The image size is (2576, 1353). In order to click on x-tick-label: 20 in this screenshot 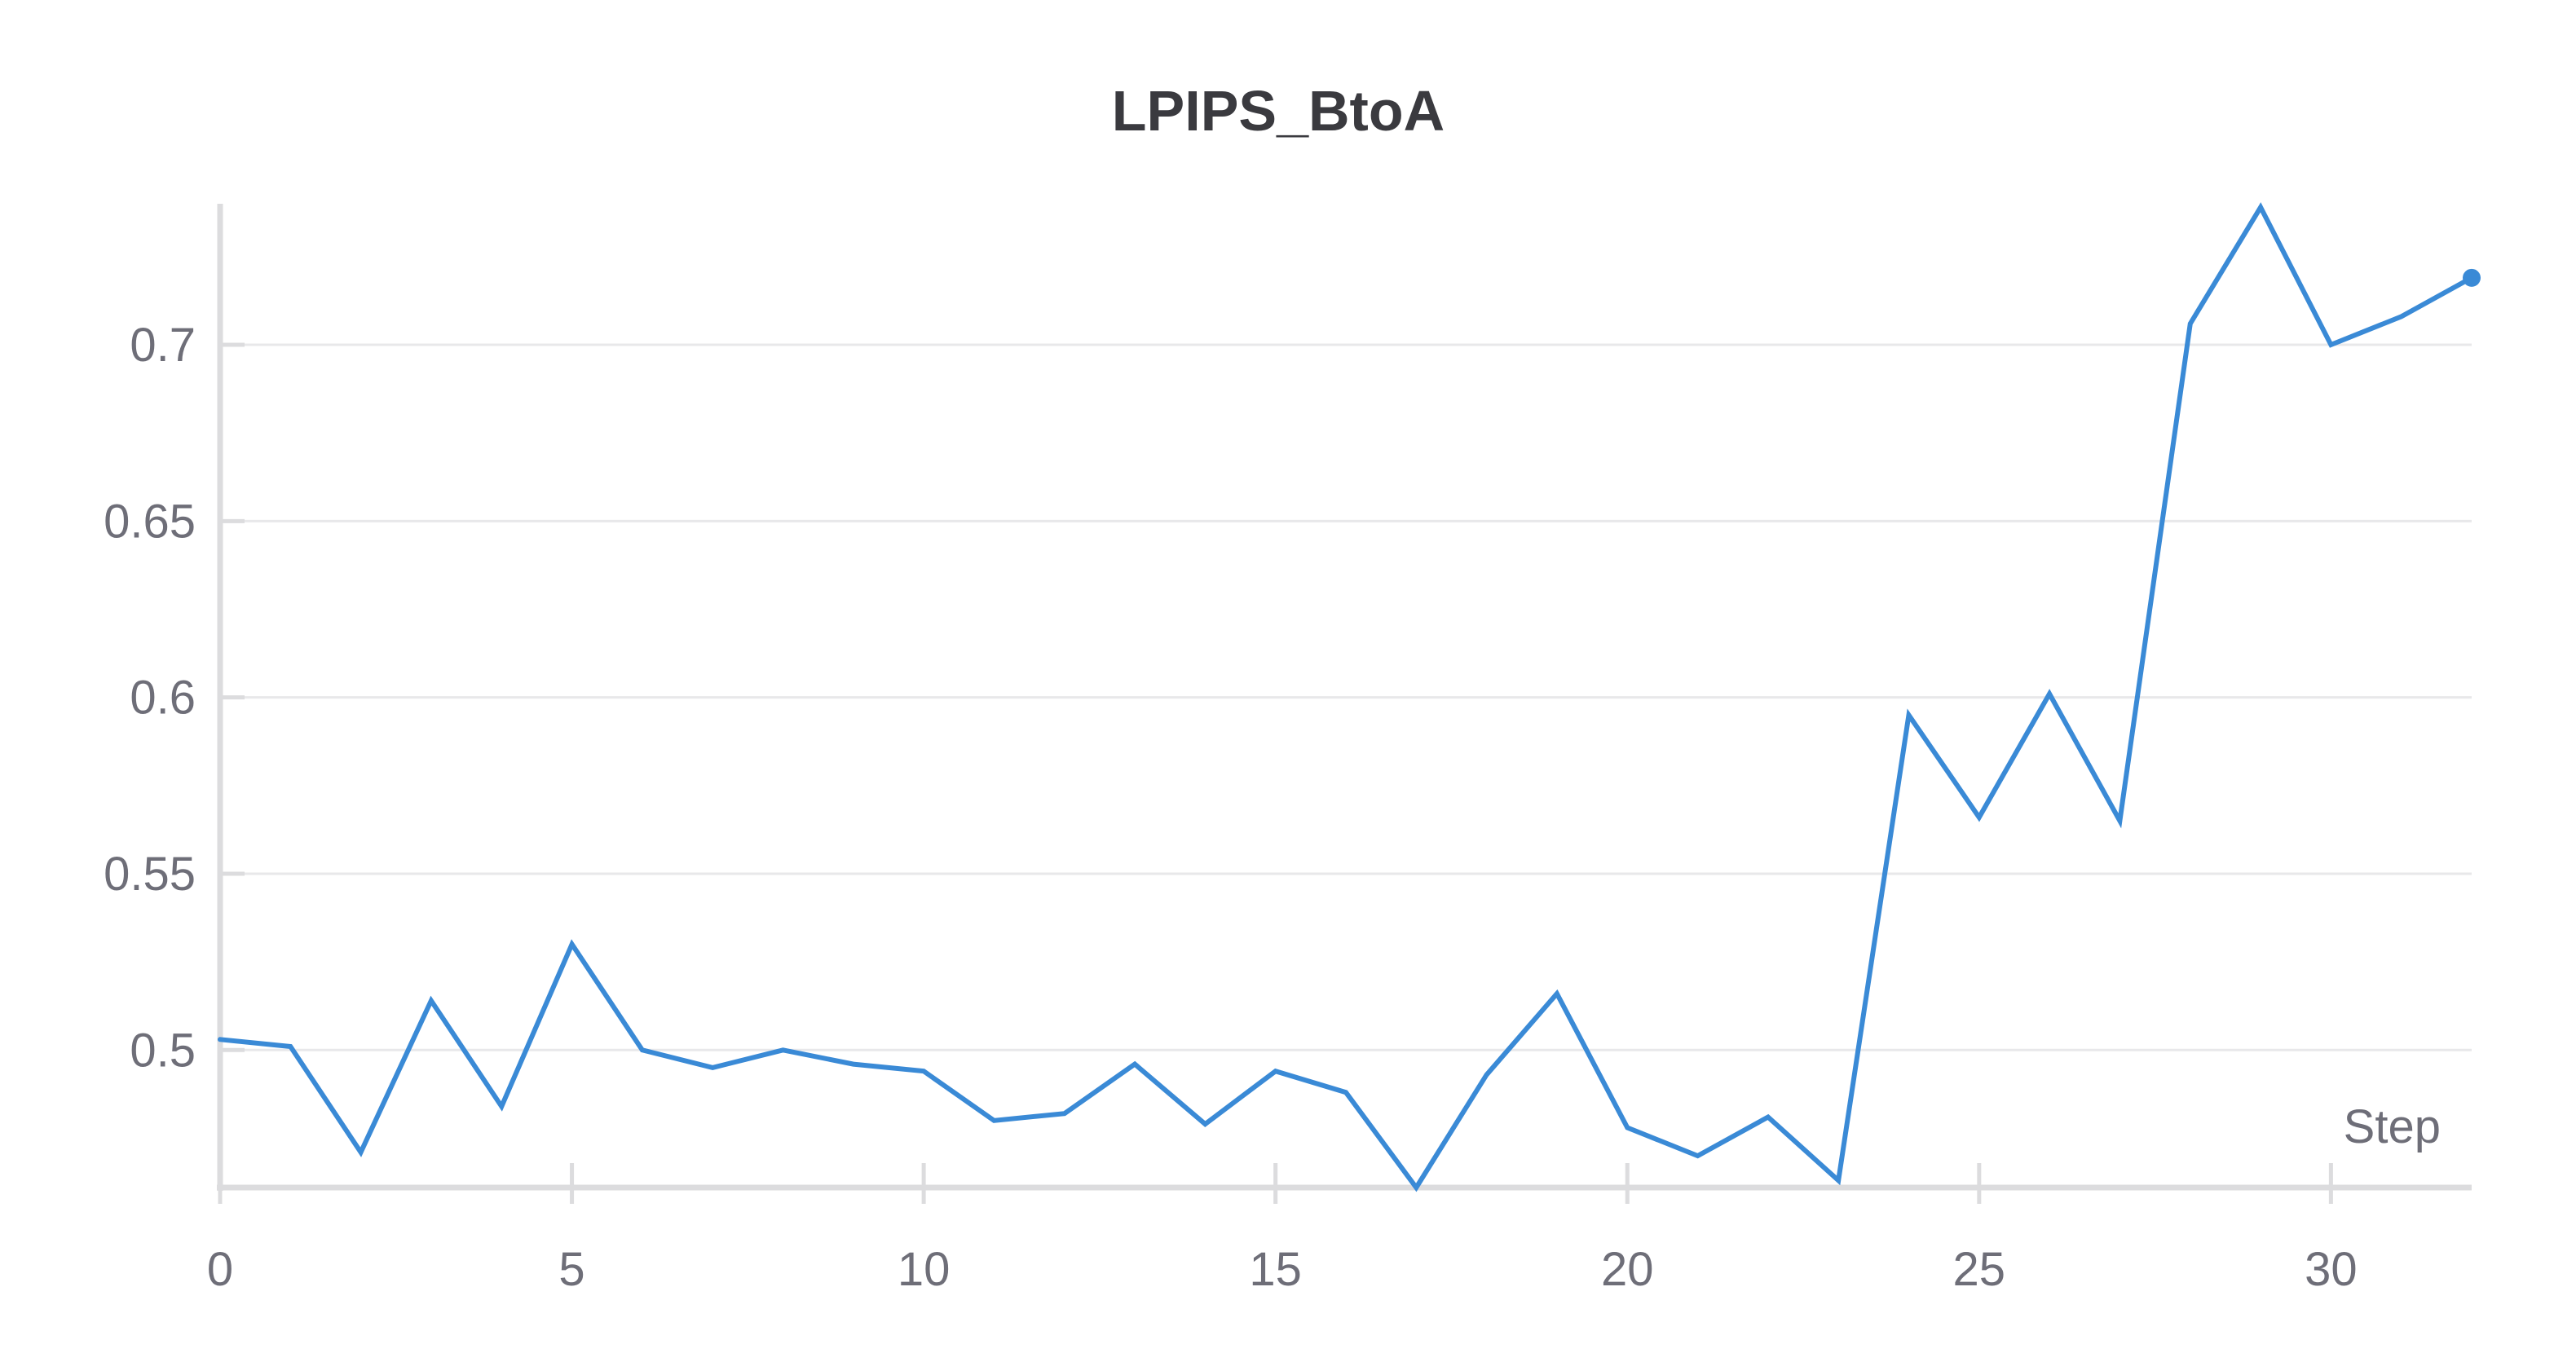, I will do `click(1627, 1269)`.